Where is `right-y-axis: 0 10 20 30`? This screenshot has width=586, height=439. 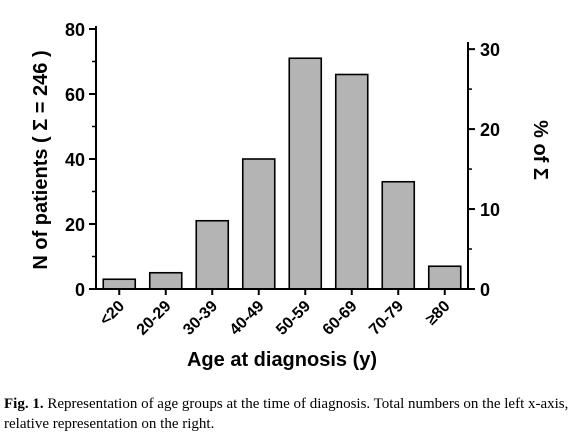 right-y-axis: 0 10 20 30 is located at coordinates (483, 170).